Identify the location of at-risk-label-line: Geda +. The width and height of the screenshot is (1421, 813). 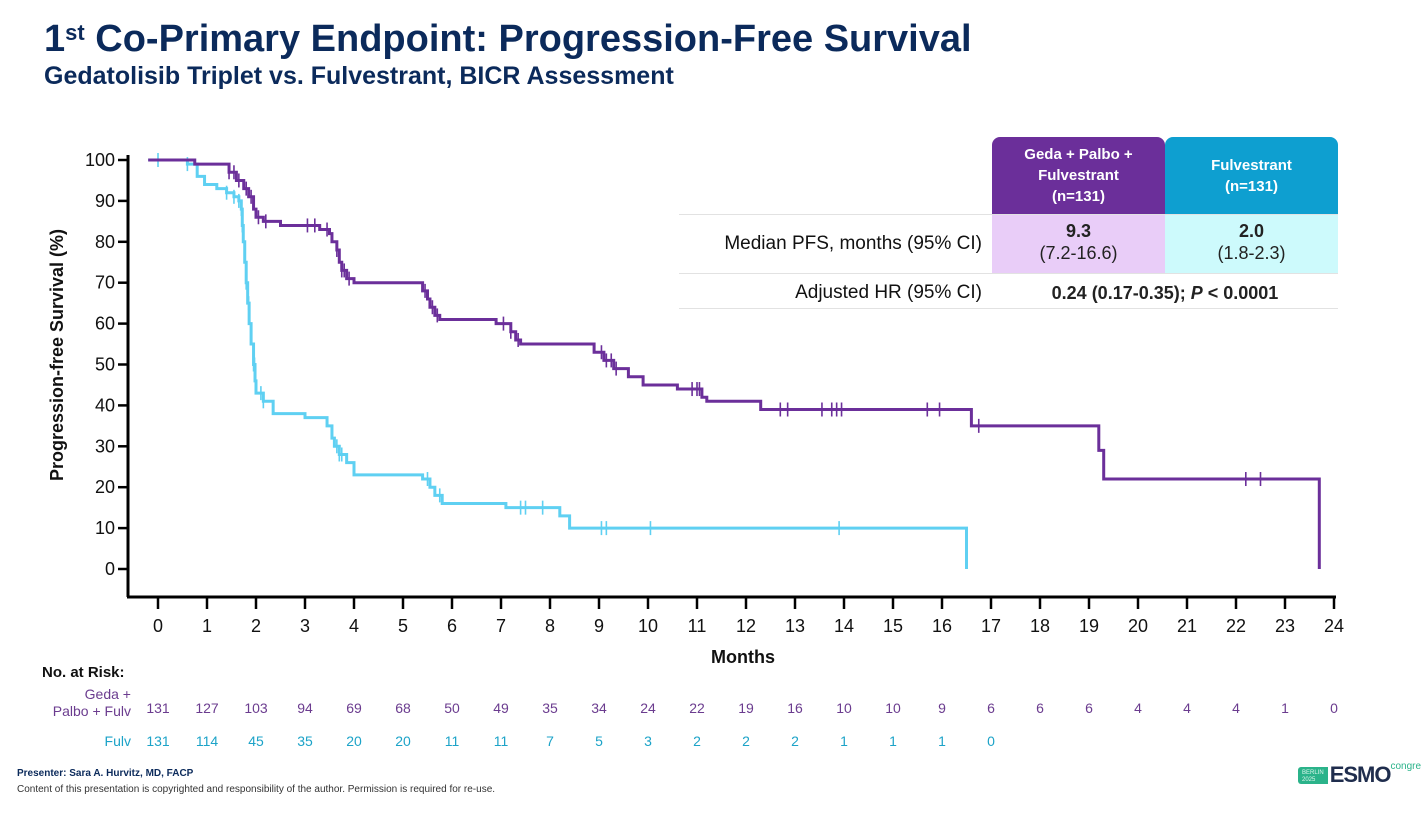
(107, 694).